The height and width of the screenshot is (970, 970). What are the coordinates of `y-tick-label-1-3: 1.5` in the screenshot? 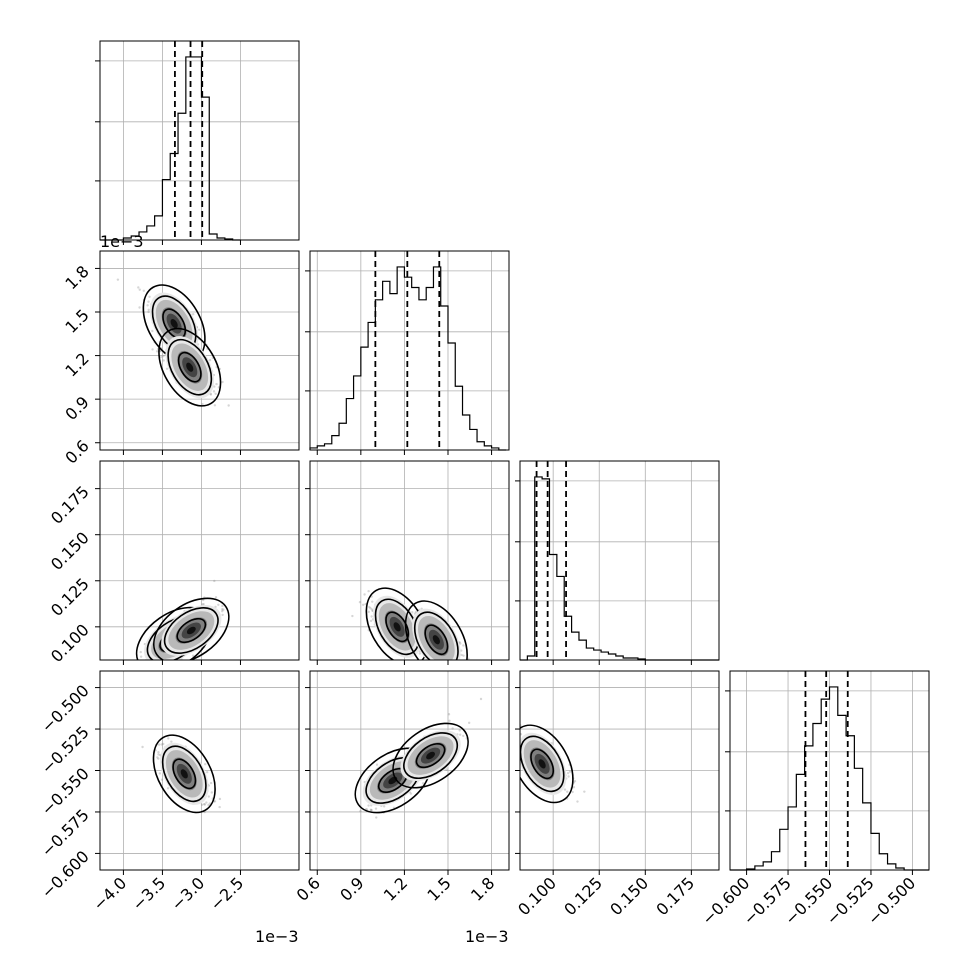 It's located at (76, 320).